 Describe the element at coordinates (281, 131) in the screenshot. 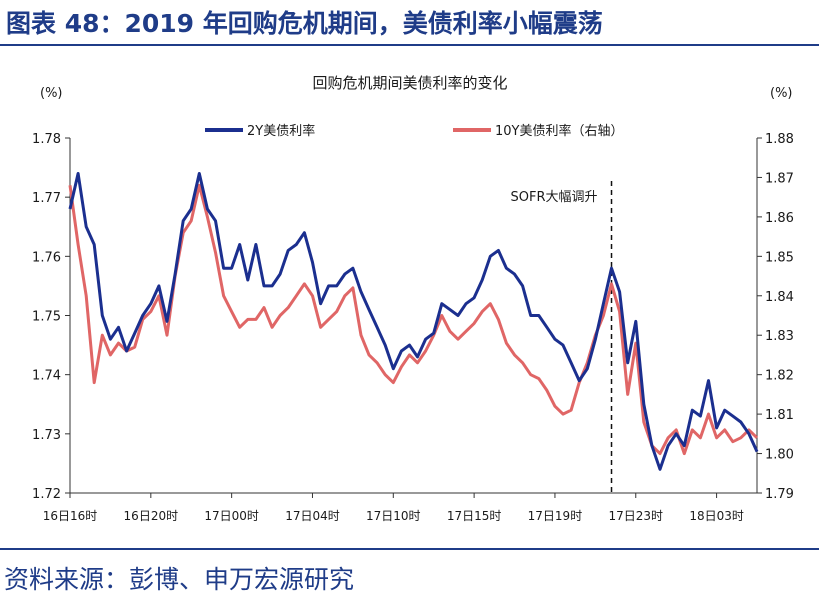

I see `legend-label-2y: 2Y美债利率` at that location.